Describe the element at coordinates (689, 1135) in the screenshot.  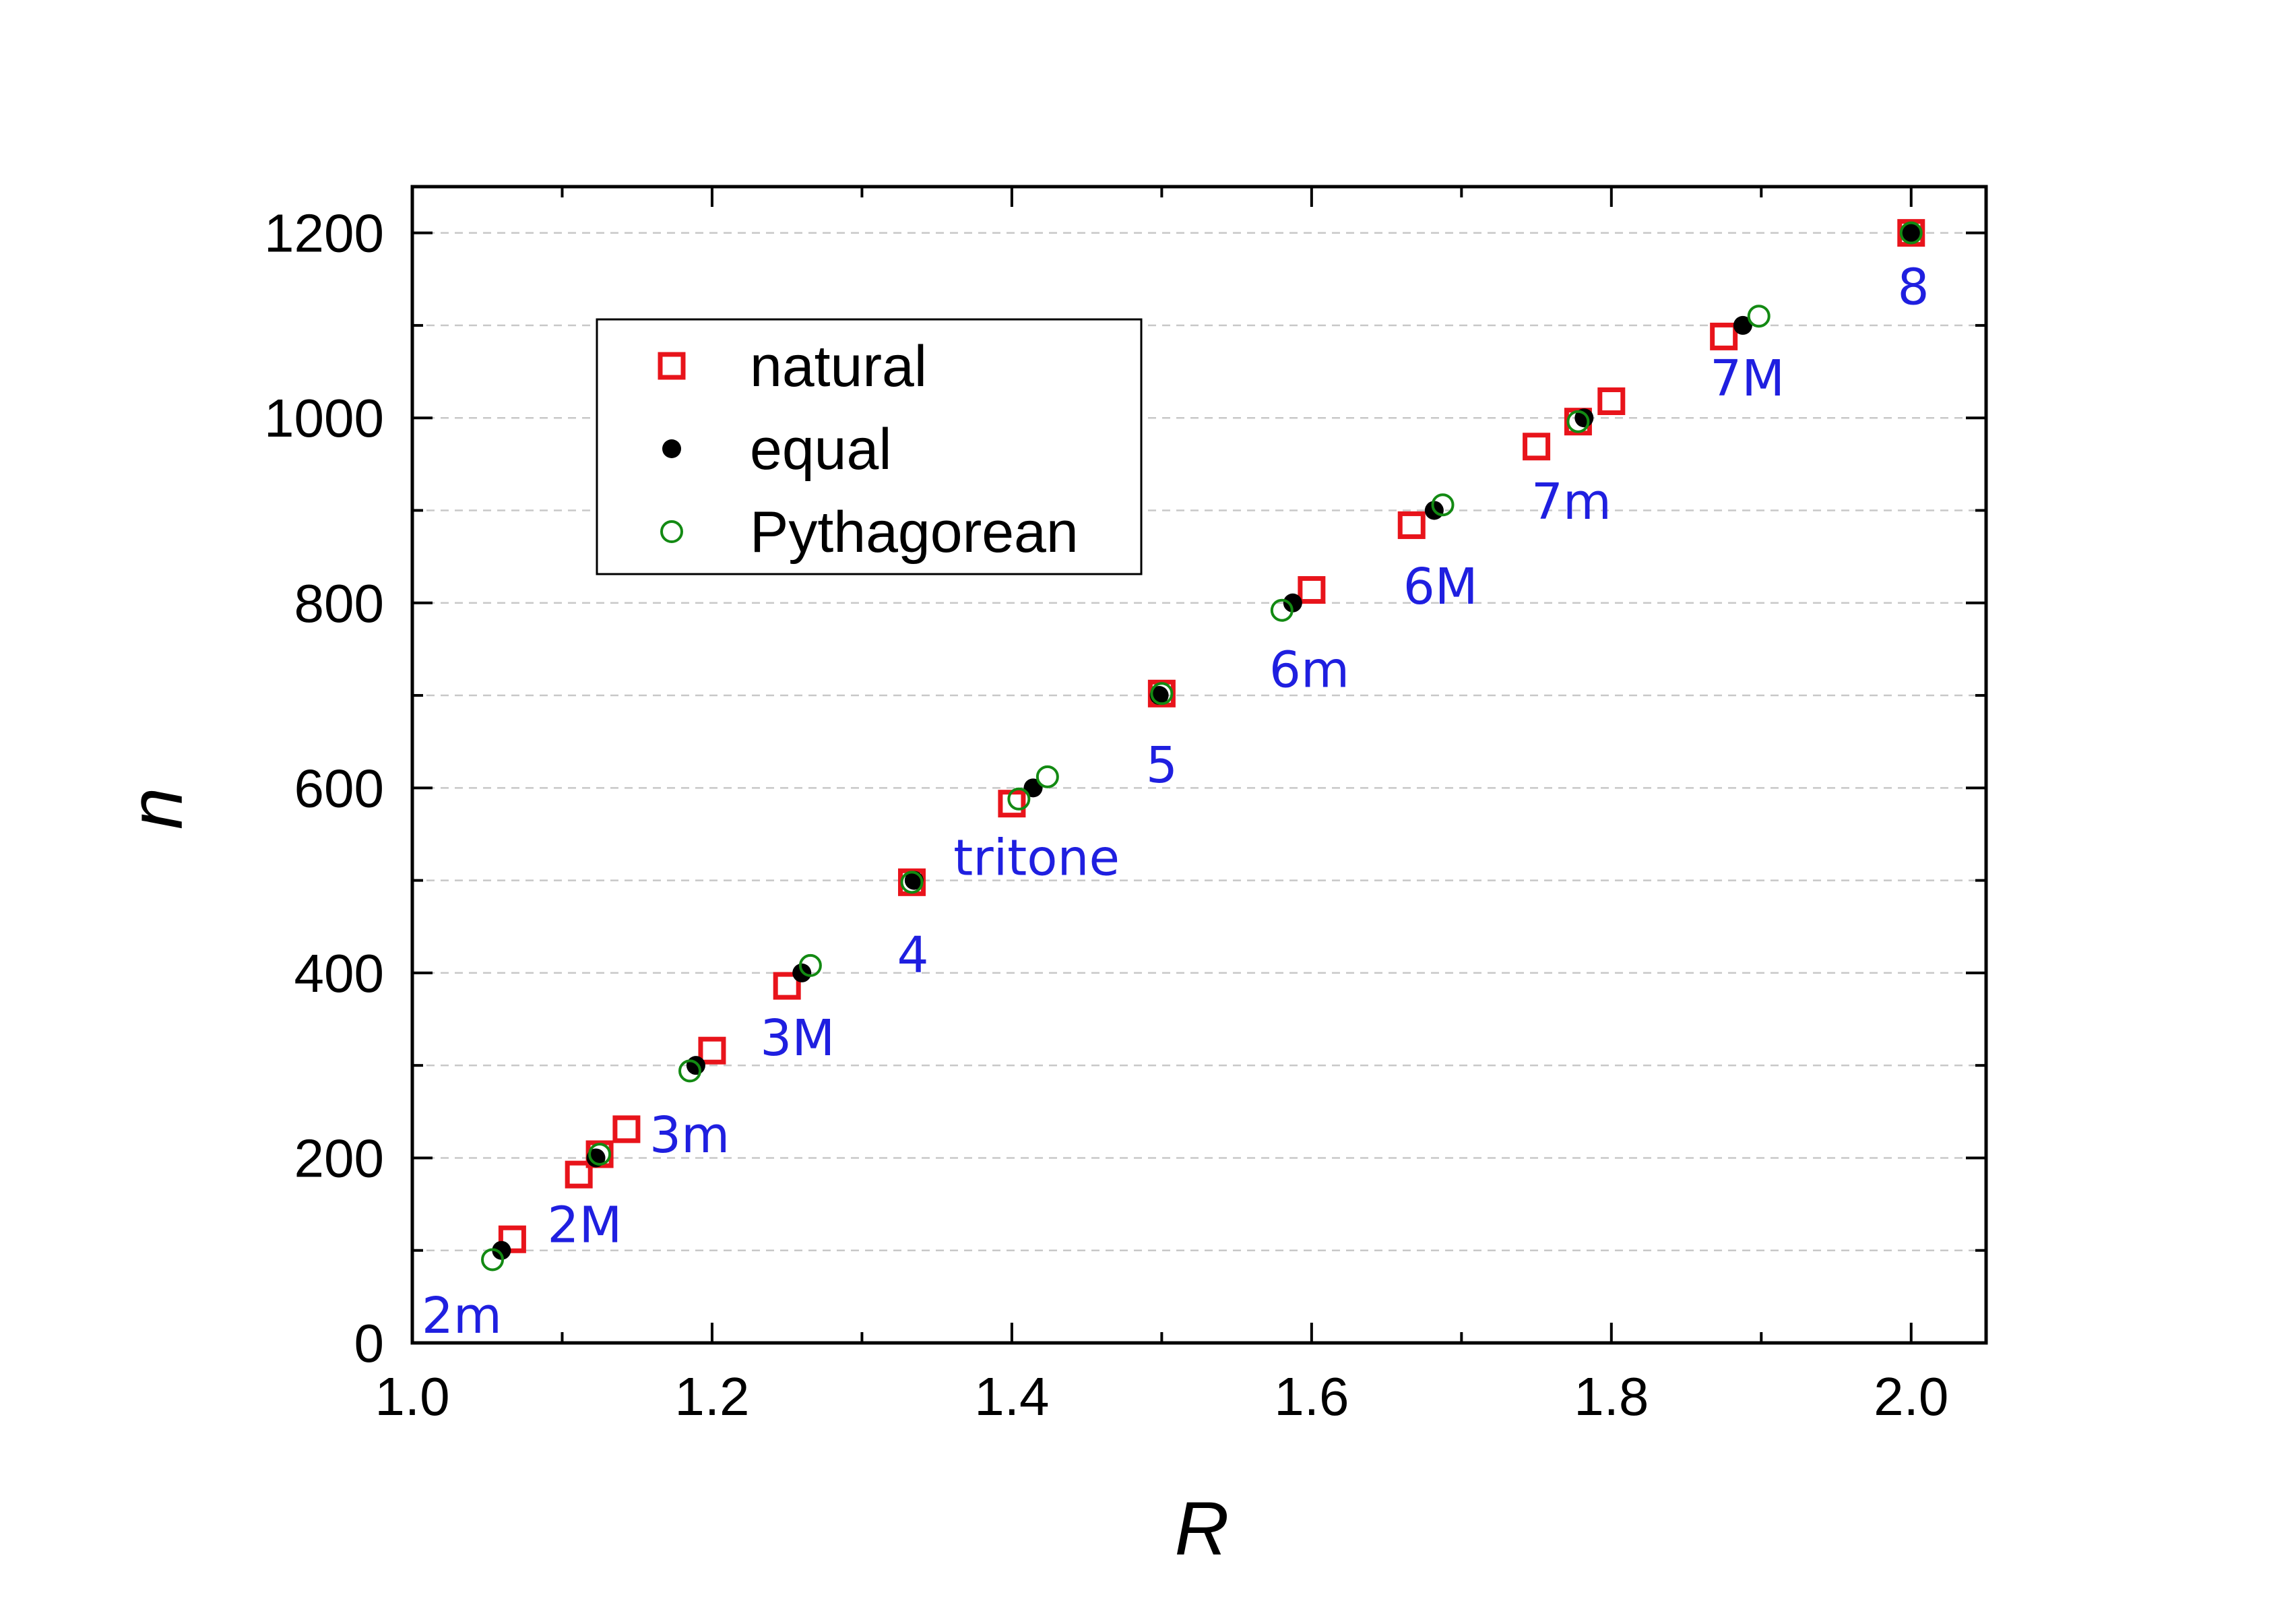
I see `annotation-label: 3m` at that location.